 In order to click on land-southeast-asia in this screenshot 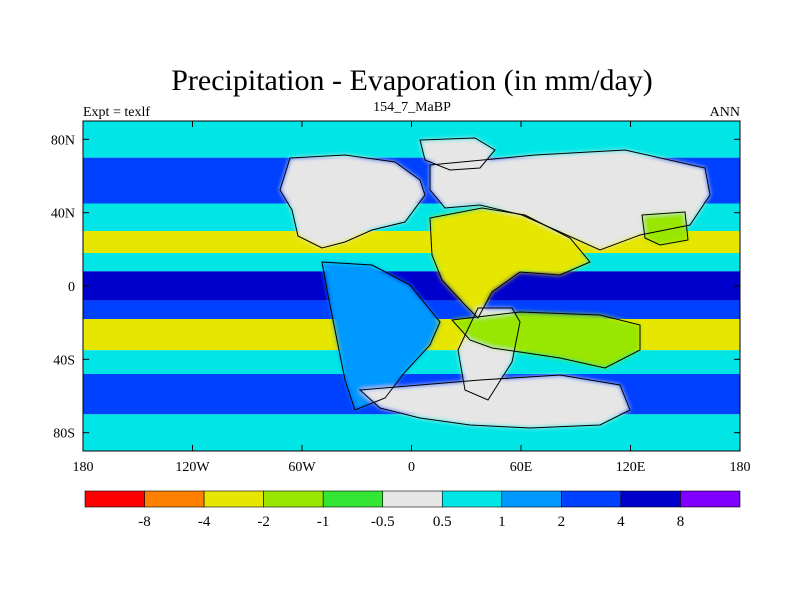, I will do `click(665, 228)`.